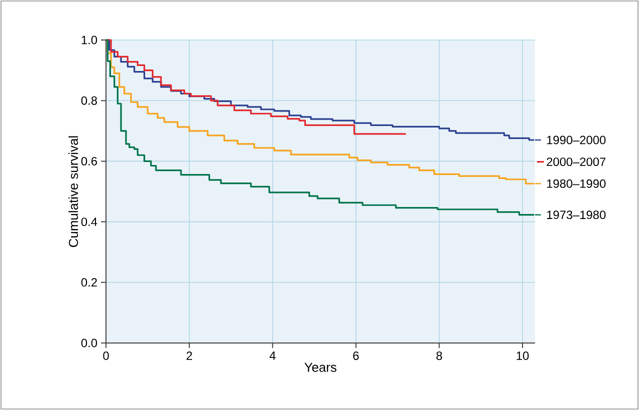  What do you see at coordinates (576, 183) in the screenshot?
I see `legend-label: 1980–1990` at bounding box center [576, 183].